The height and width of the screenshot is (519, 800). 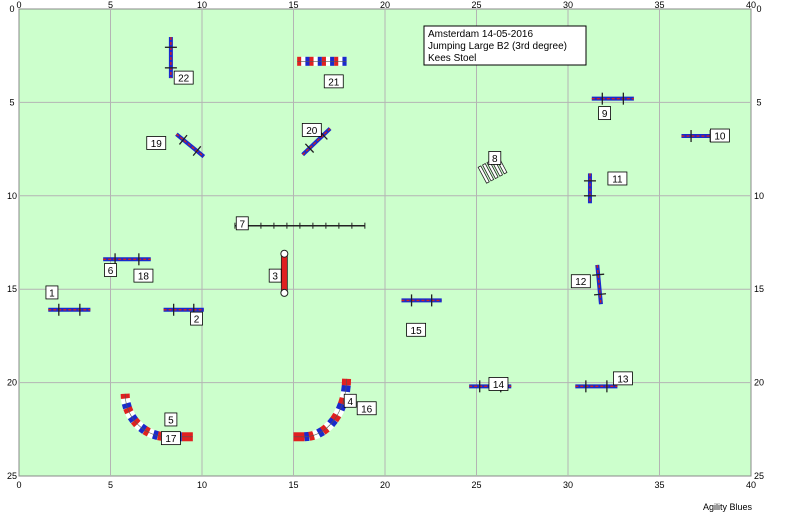 I want to click on label-text: 13, so click(x=623, y=379).